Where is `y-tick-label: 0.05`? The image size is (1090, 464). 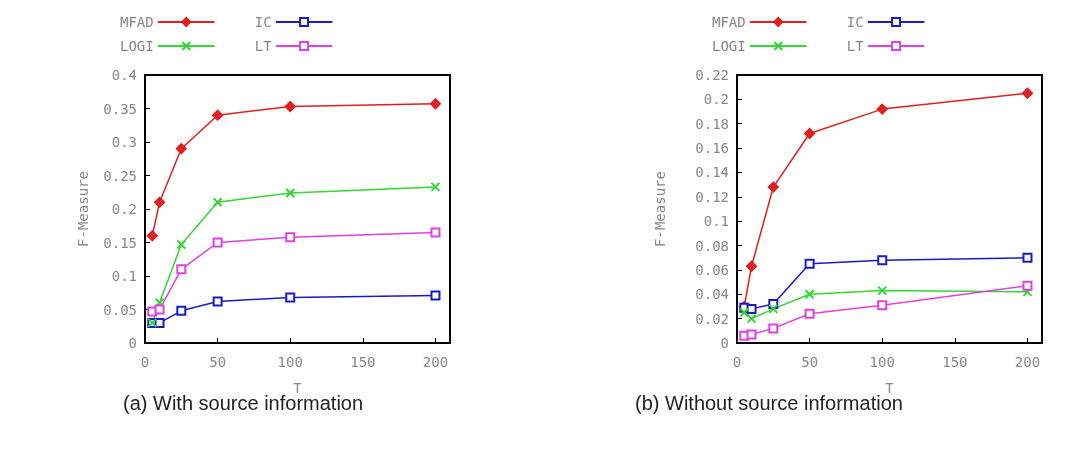
y-tick-label: 0.05 is located at coordinates (120, 309).